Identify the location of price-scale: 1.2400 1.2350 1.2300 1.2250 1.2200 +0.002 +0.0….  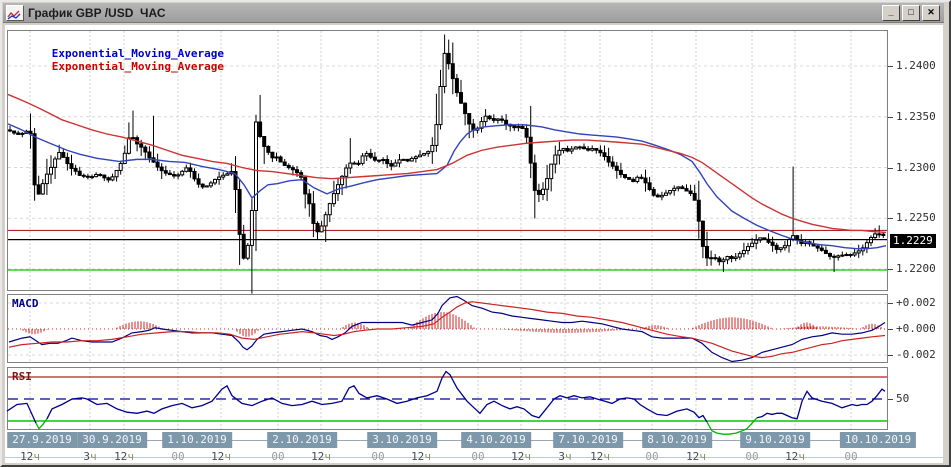
(915, 244).